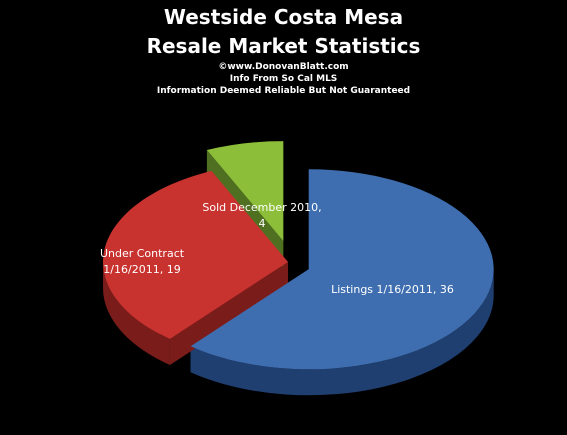 This screenshot has width=567, height=435. What do you see at coordinates (283, 46) in the screenshot?
I see `chart-title-line2: Resale Market Statistics` at bounding box center [283, 46].